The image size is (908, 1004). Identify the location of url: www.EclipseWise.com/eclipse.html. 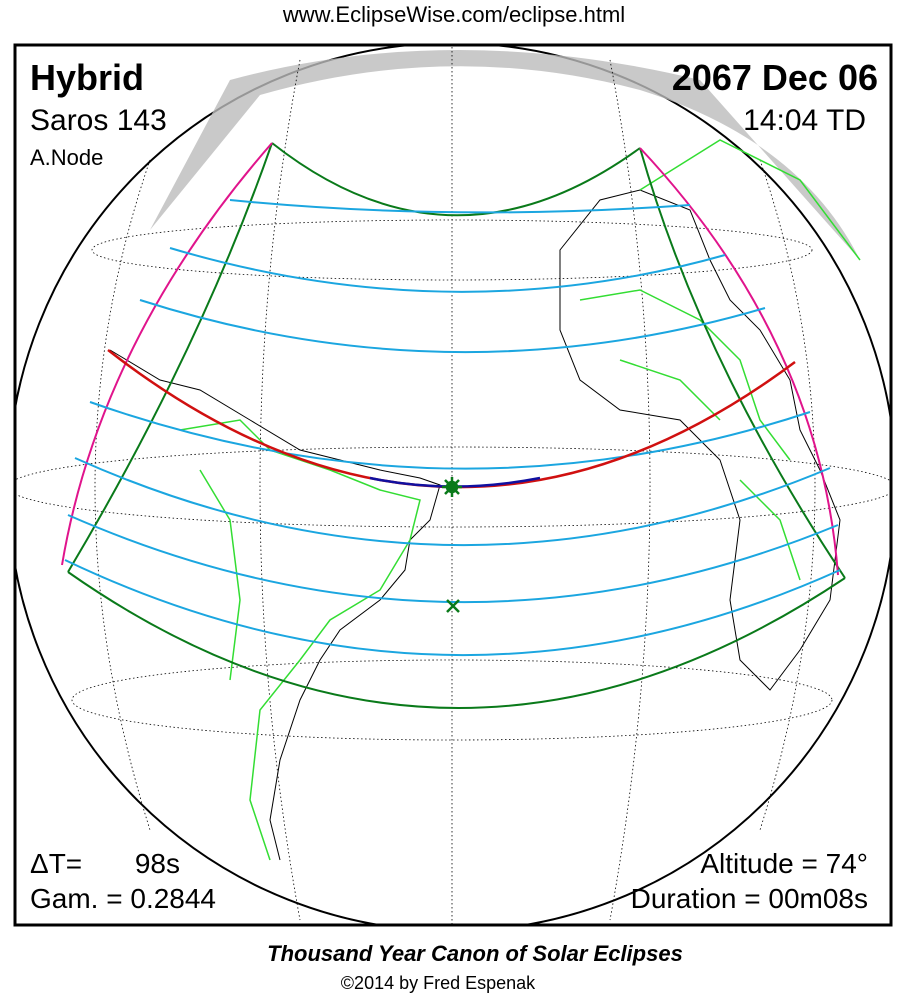
(453, 14).